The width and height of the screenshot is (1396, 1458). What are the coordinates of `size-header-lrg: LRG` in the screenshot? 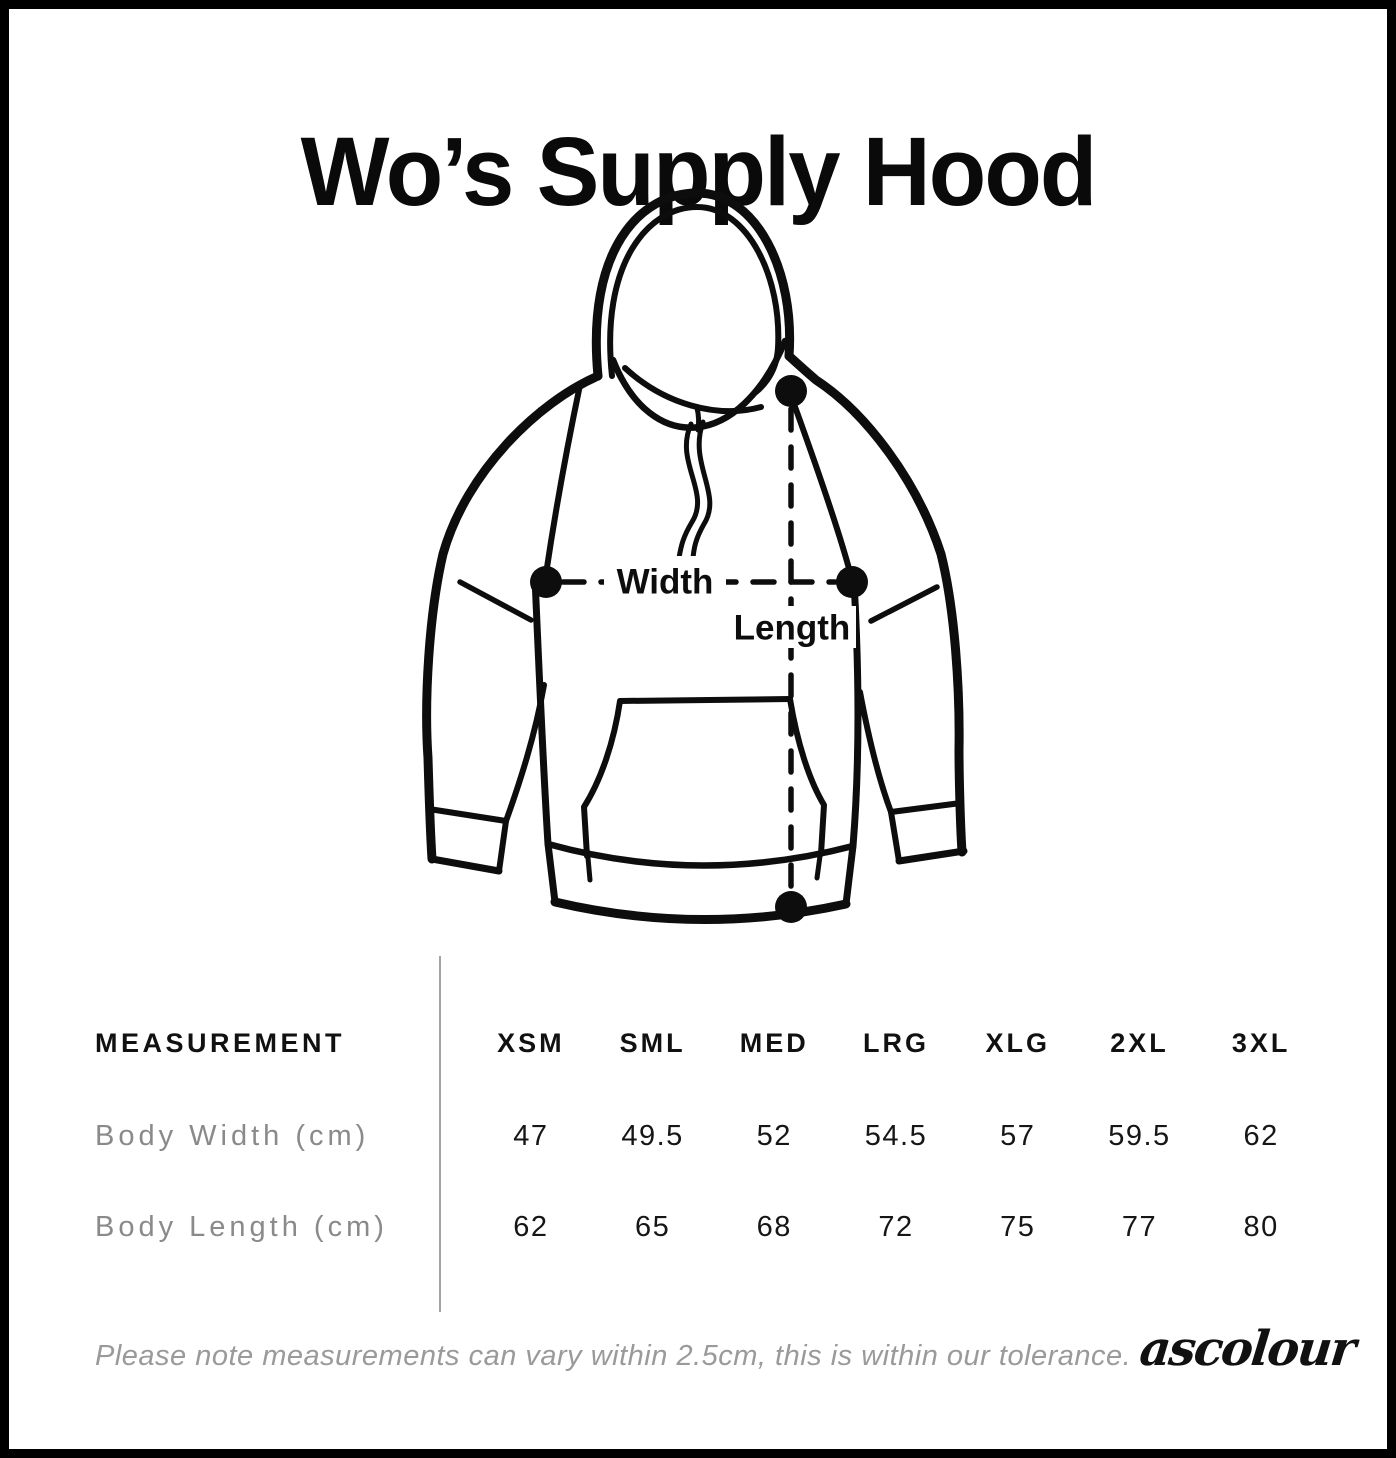 It's located at (896, 1043).